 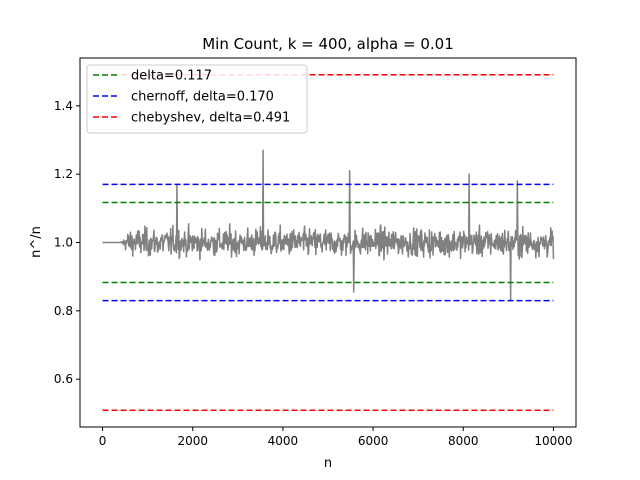 What do you see at coordinates (373, 441) in the screenshot?
I see `x-tick-label: 6000` at bounding box center [373, 441].